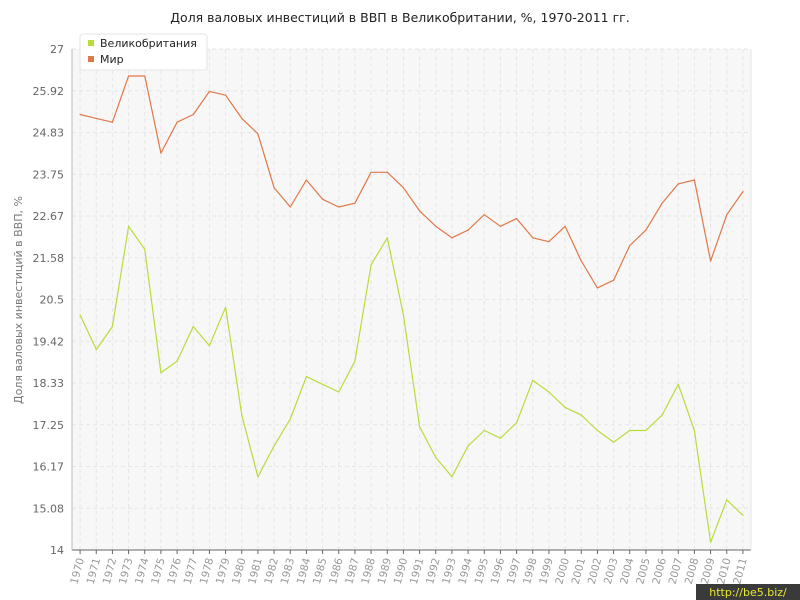  I want to click on y-tick-label: 22.67, so click(49, 216).